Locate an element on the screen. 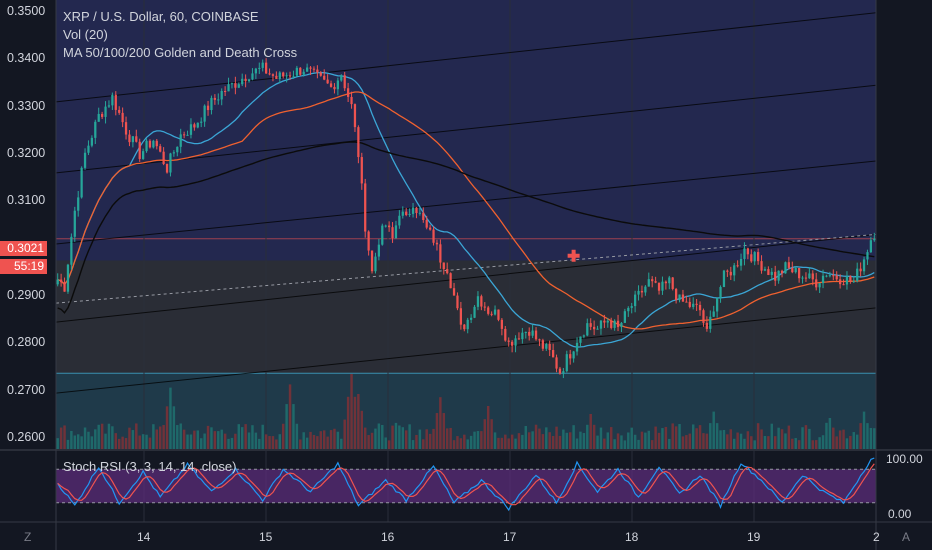 This screenshot has height=550, width=932. ma-legend: MA 50/100/200 Golden and Death Cross is located at coordinates (180, 52).